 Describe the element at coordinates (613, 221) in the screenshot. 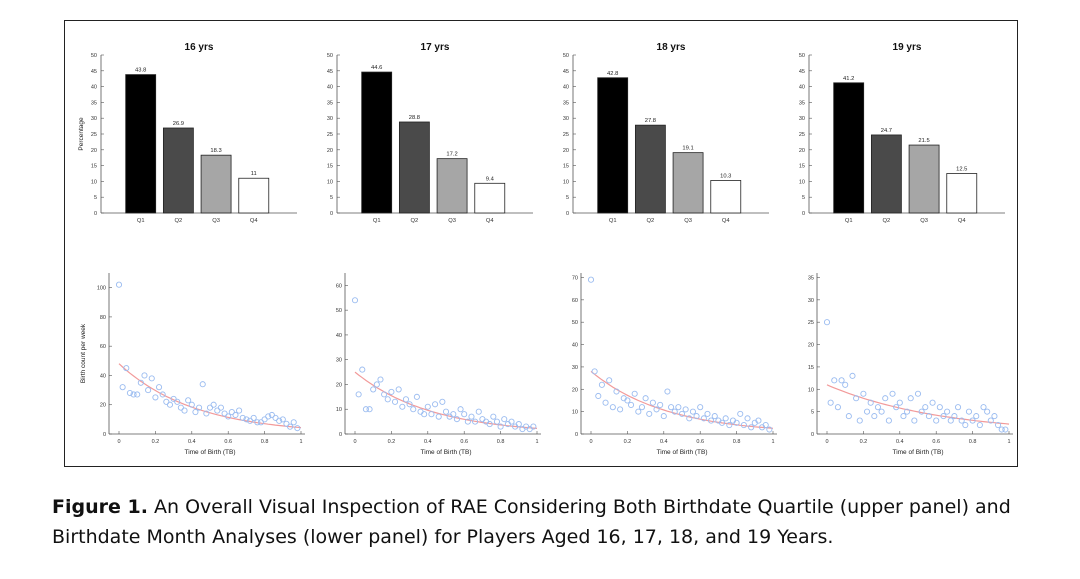

I see `x-tick-label: Q1` at that location.